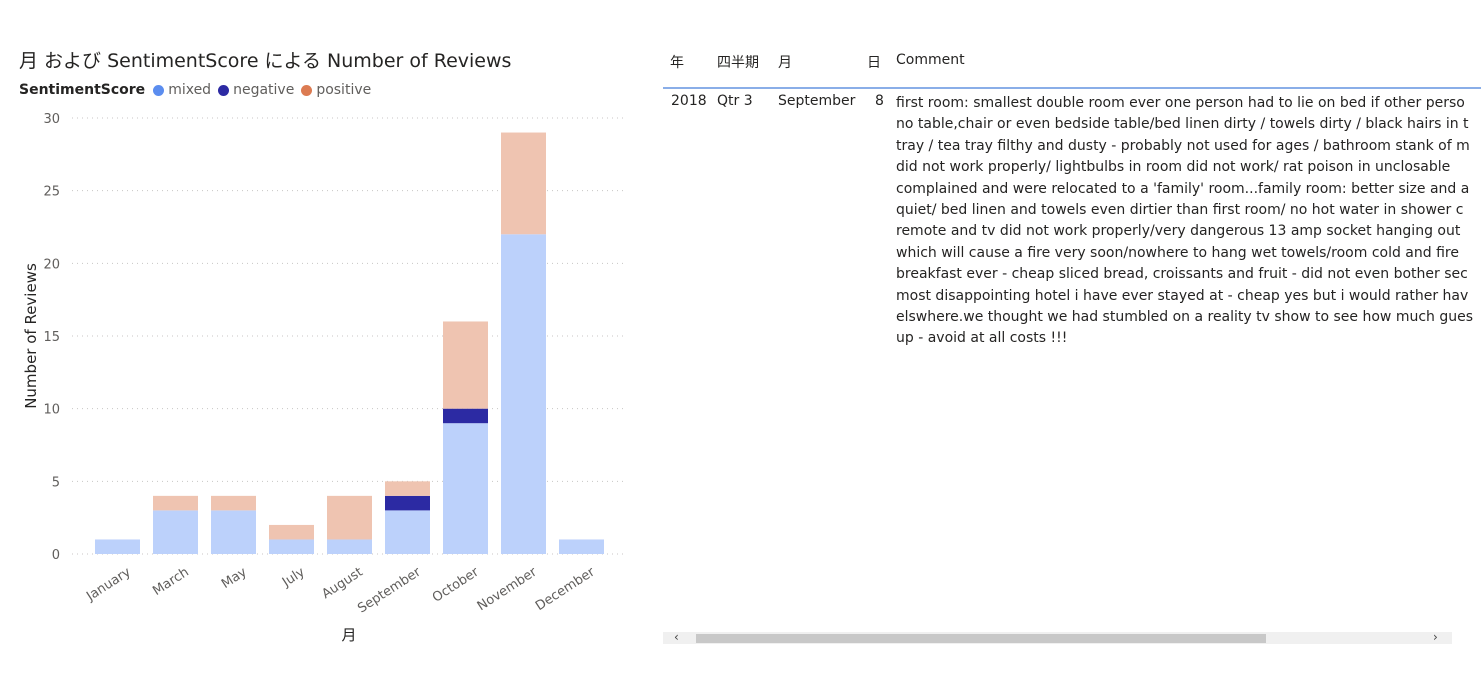  Describe the element at coordinates (234, 578) in the screenshot. I see `x-tick-label: May` at that location.